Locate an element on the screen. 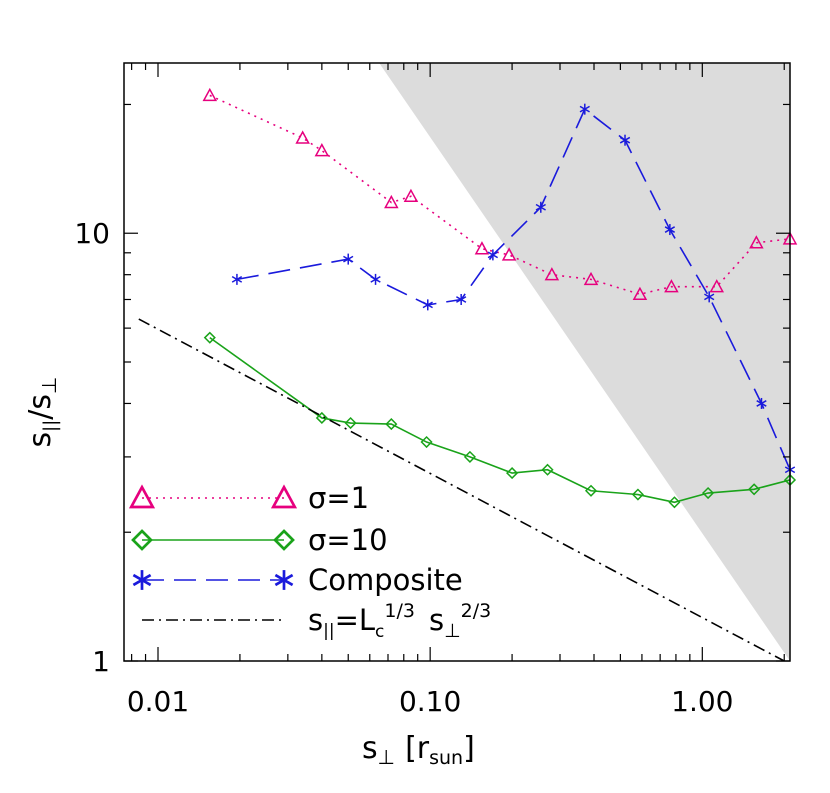 This screenshot has width=830, height=793. x-tick-label-1: 0.10 is located at coordinates (430, 701).